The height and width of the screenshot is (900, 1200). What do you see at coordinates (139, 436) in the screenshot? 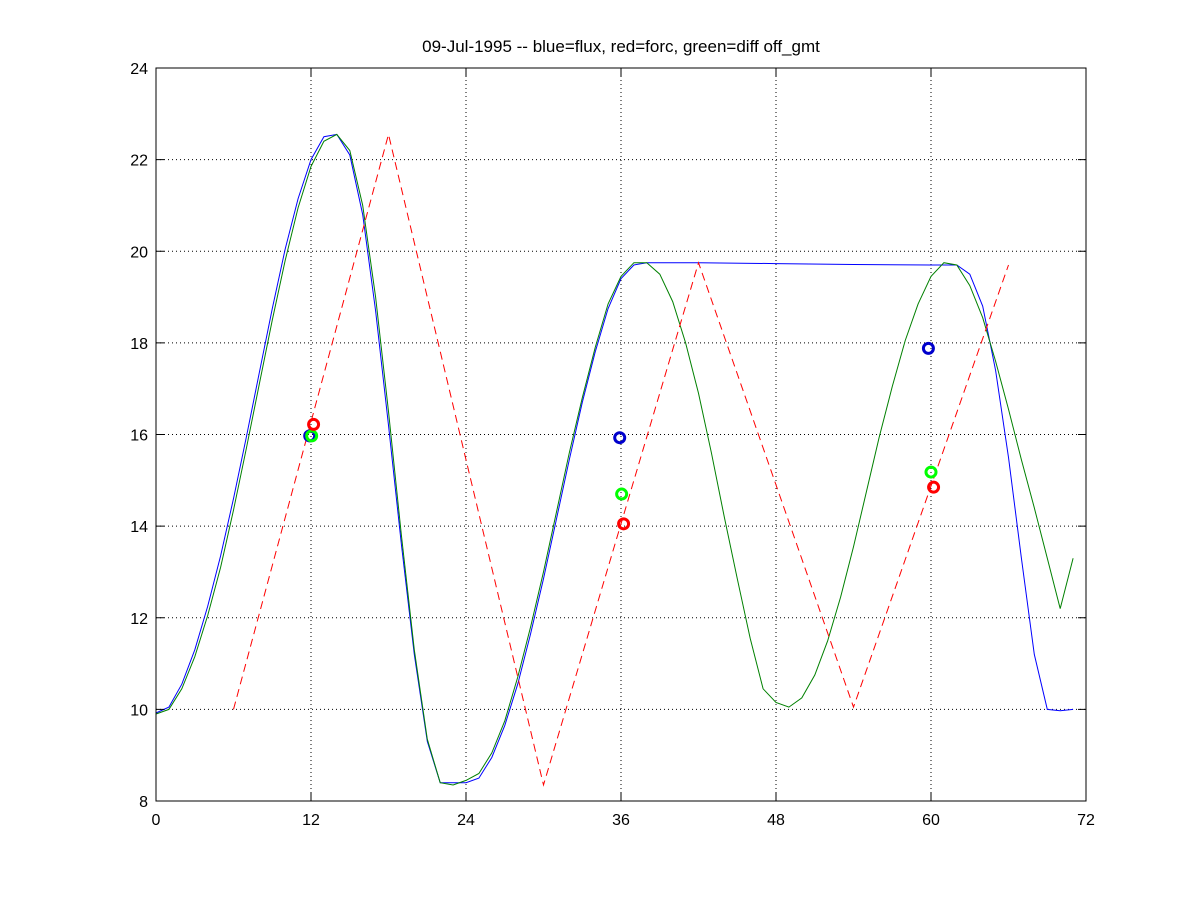
I see `y-tick-label: 16` at bounding box center [139, 436].